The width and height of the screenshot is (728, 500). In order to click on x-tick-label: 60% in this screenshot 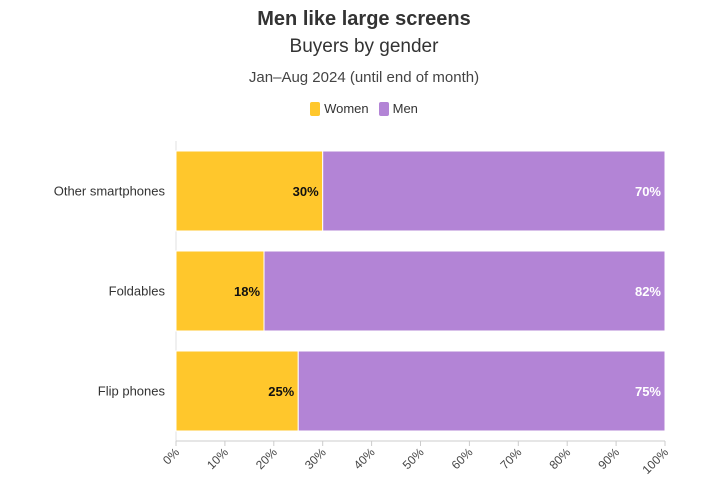, I will do `click(462, 458)`.